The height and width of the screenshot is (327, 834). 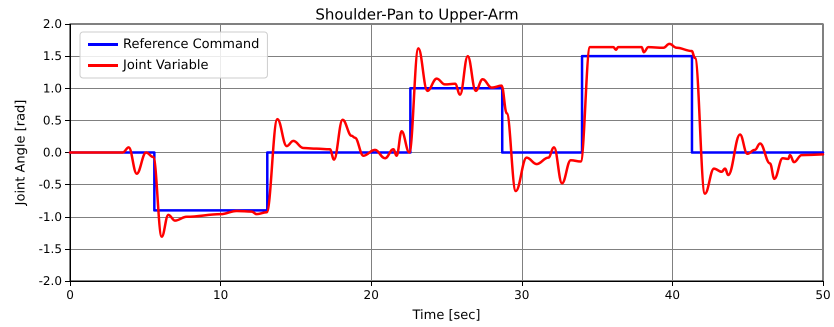 I want to click on legend-label: Joint Variable, so click(x=165, y=65).